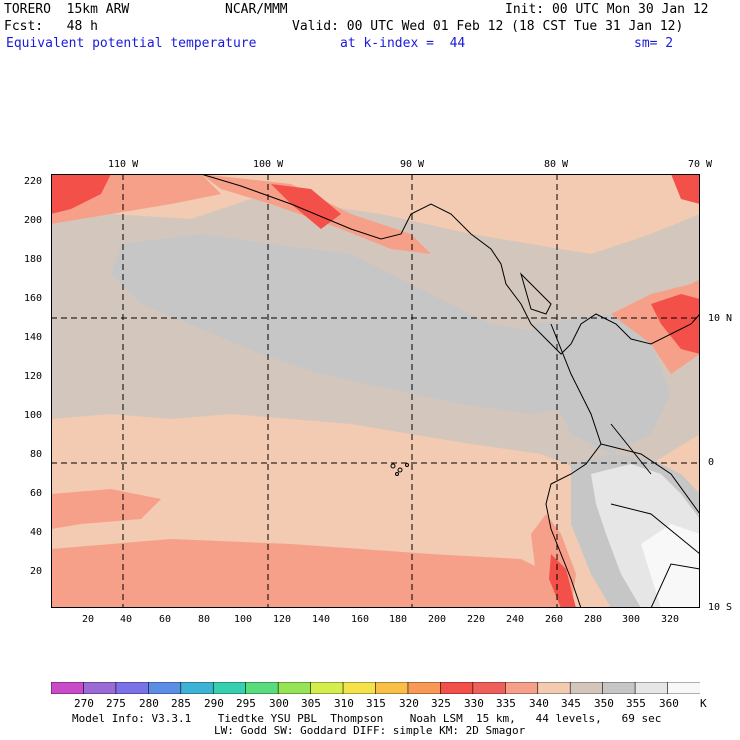  Describe the element at coordinates (33, 181) in the screenshot. I see `y-tick: 220` at that location.